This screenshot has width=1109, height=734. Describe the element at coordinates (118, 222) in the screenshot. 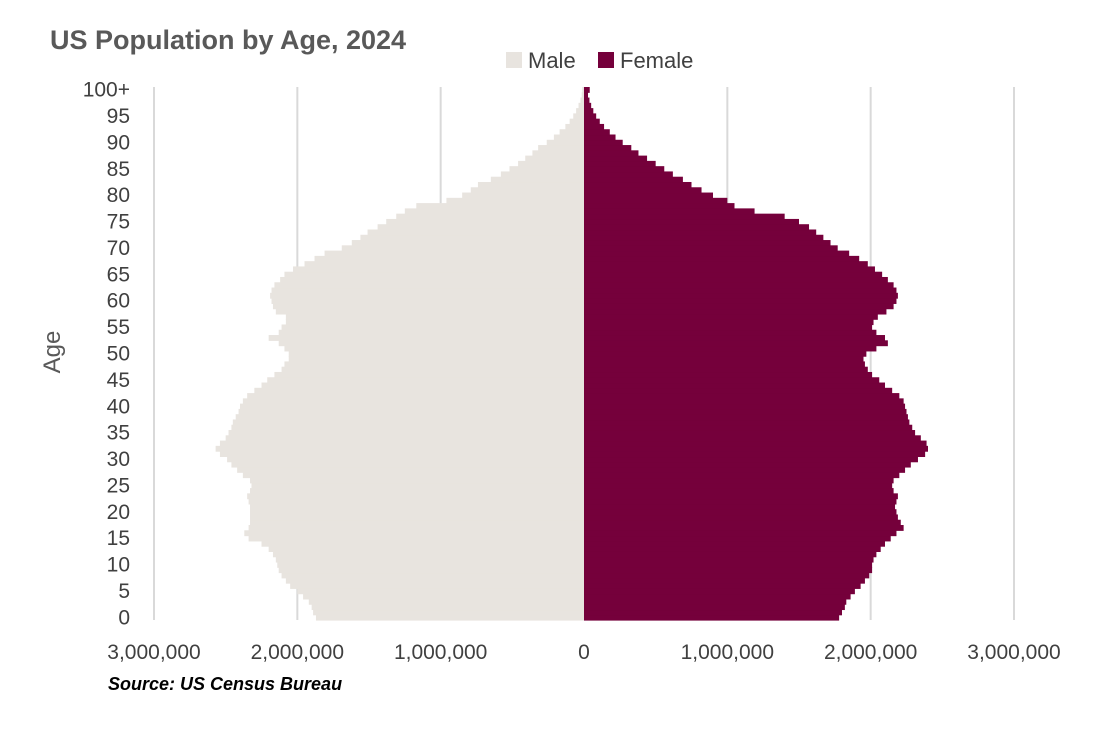

I see `y-tick-label: 75` at that location.